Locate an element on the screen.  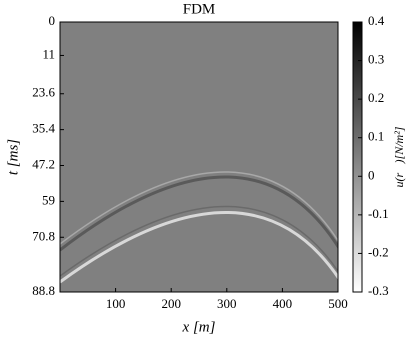
colorbar-tick-label: -0.3 is located at coordinates (378, 290).